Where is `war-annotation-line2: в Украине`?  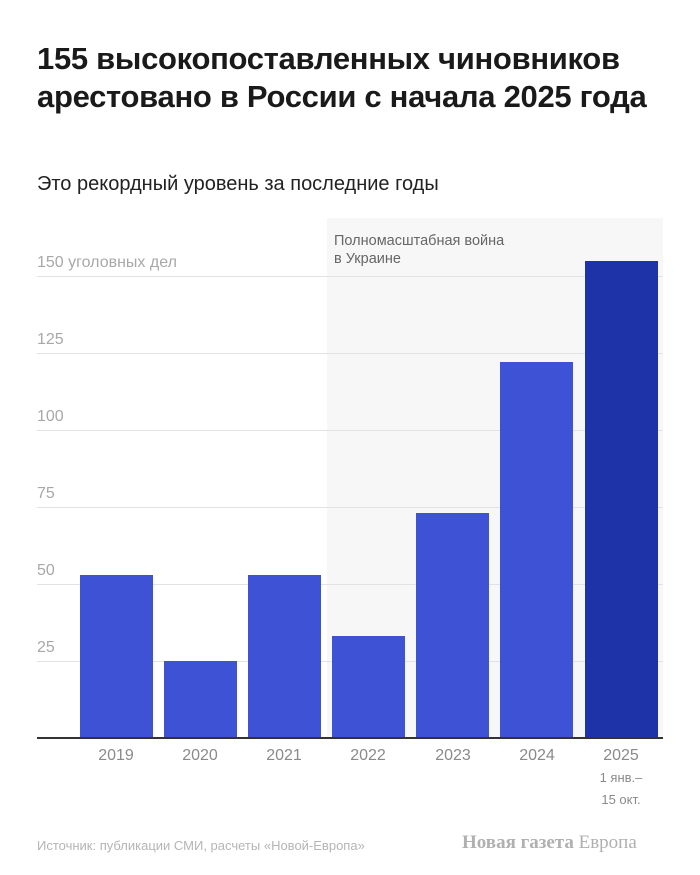
war-annotation-line2: в Украине is located at coordinates (367, 259).